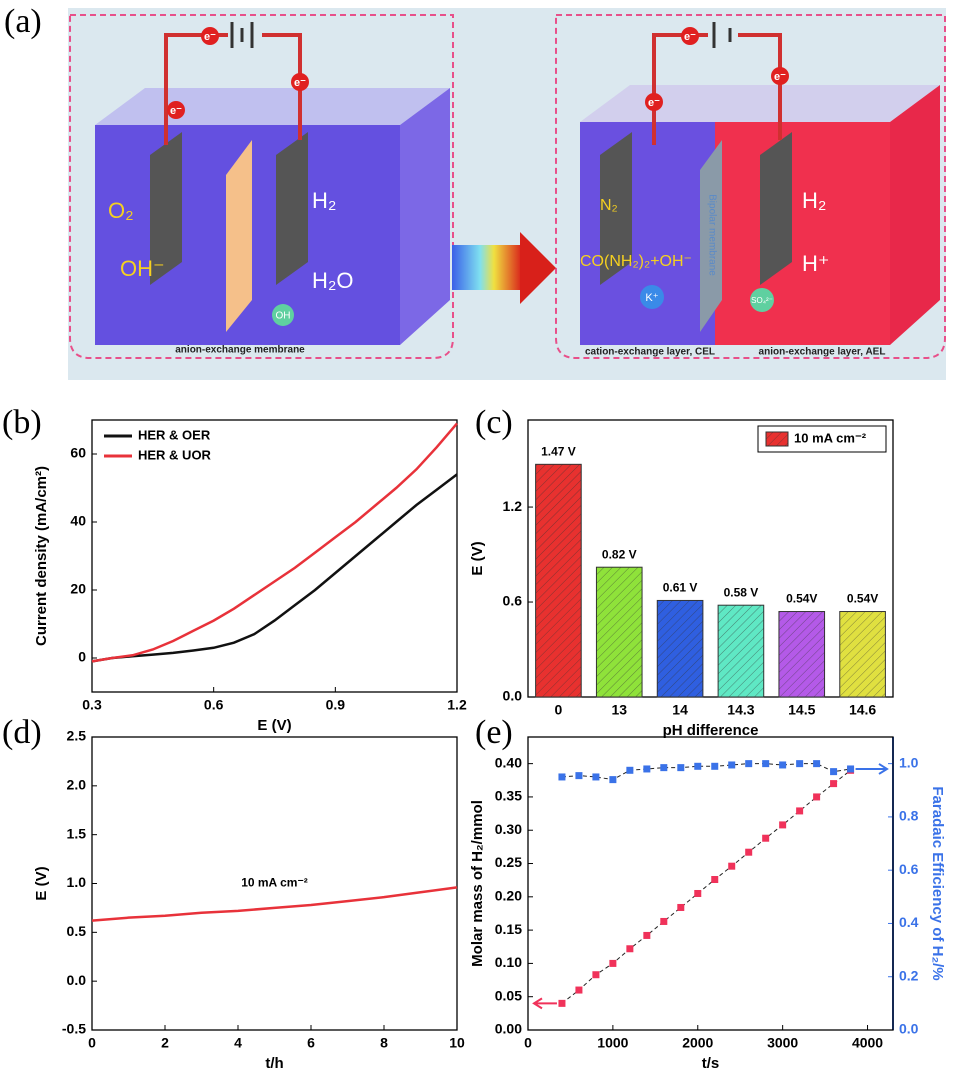  I want to click on legend-swatch-hatch, so click(777, 439).